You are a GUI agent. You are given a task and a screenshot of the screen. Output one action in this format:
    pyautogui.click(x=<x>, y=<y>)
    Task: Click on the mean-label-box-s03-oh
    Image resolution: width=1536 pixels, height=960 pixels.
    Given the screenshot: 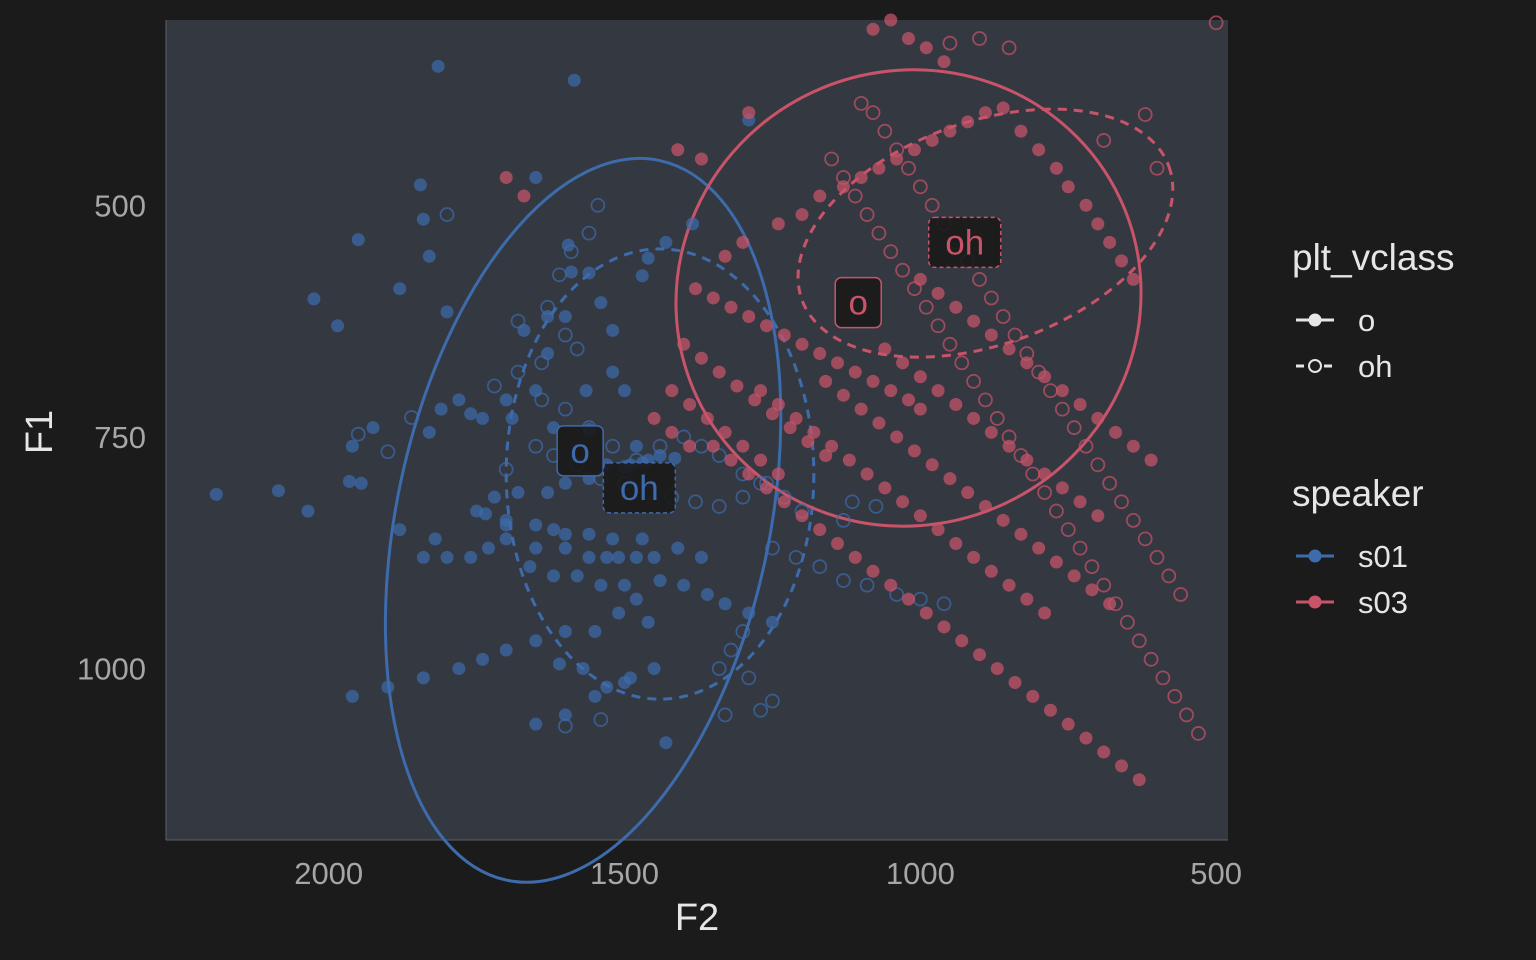 What is the action you would take?
    pyautogui.click(x=964, y=242)
    